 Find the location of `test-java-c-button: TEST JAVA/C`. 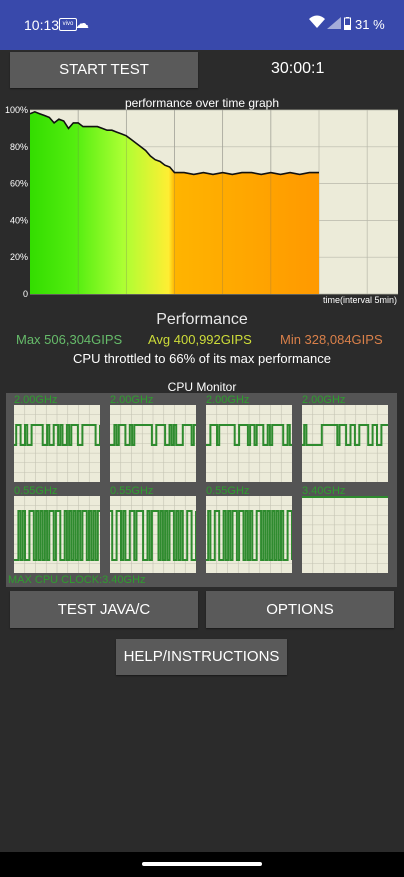

test-java-c-button: TEST JAVA/C is located at coordinates (104, 609).